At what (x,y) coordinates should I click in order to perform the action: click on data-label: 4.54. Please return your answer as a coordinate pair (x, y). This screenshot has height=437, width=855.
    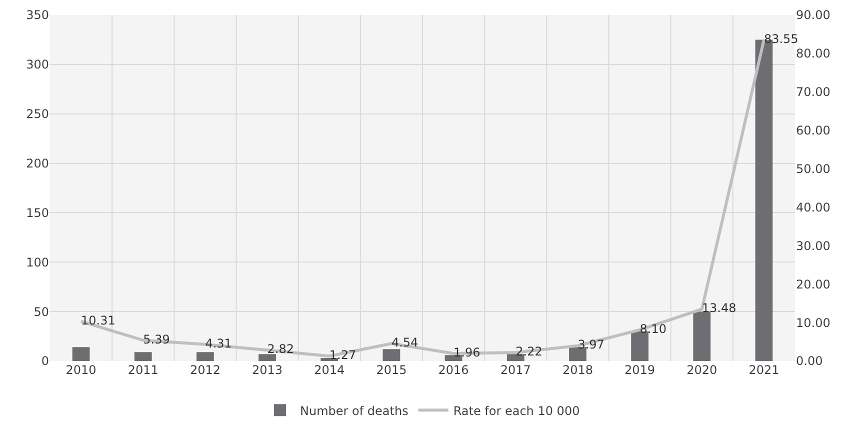
    Looking at the image, I should click on (404, 343).